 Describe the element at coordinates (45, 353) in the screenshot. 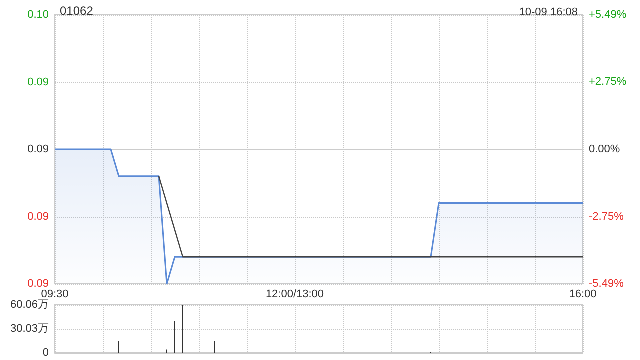

I see `y-tick-label: 0` at that location.